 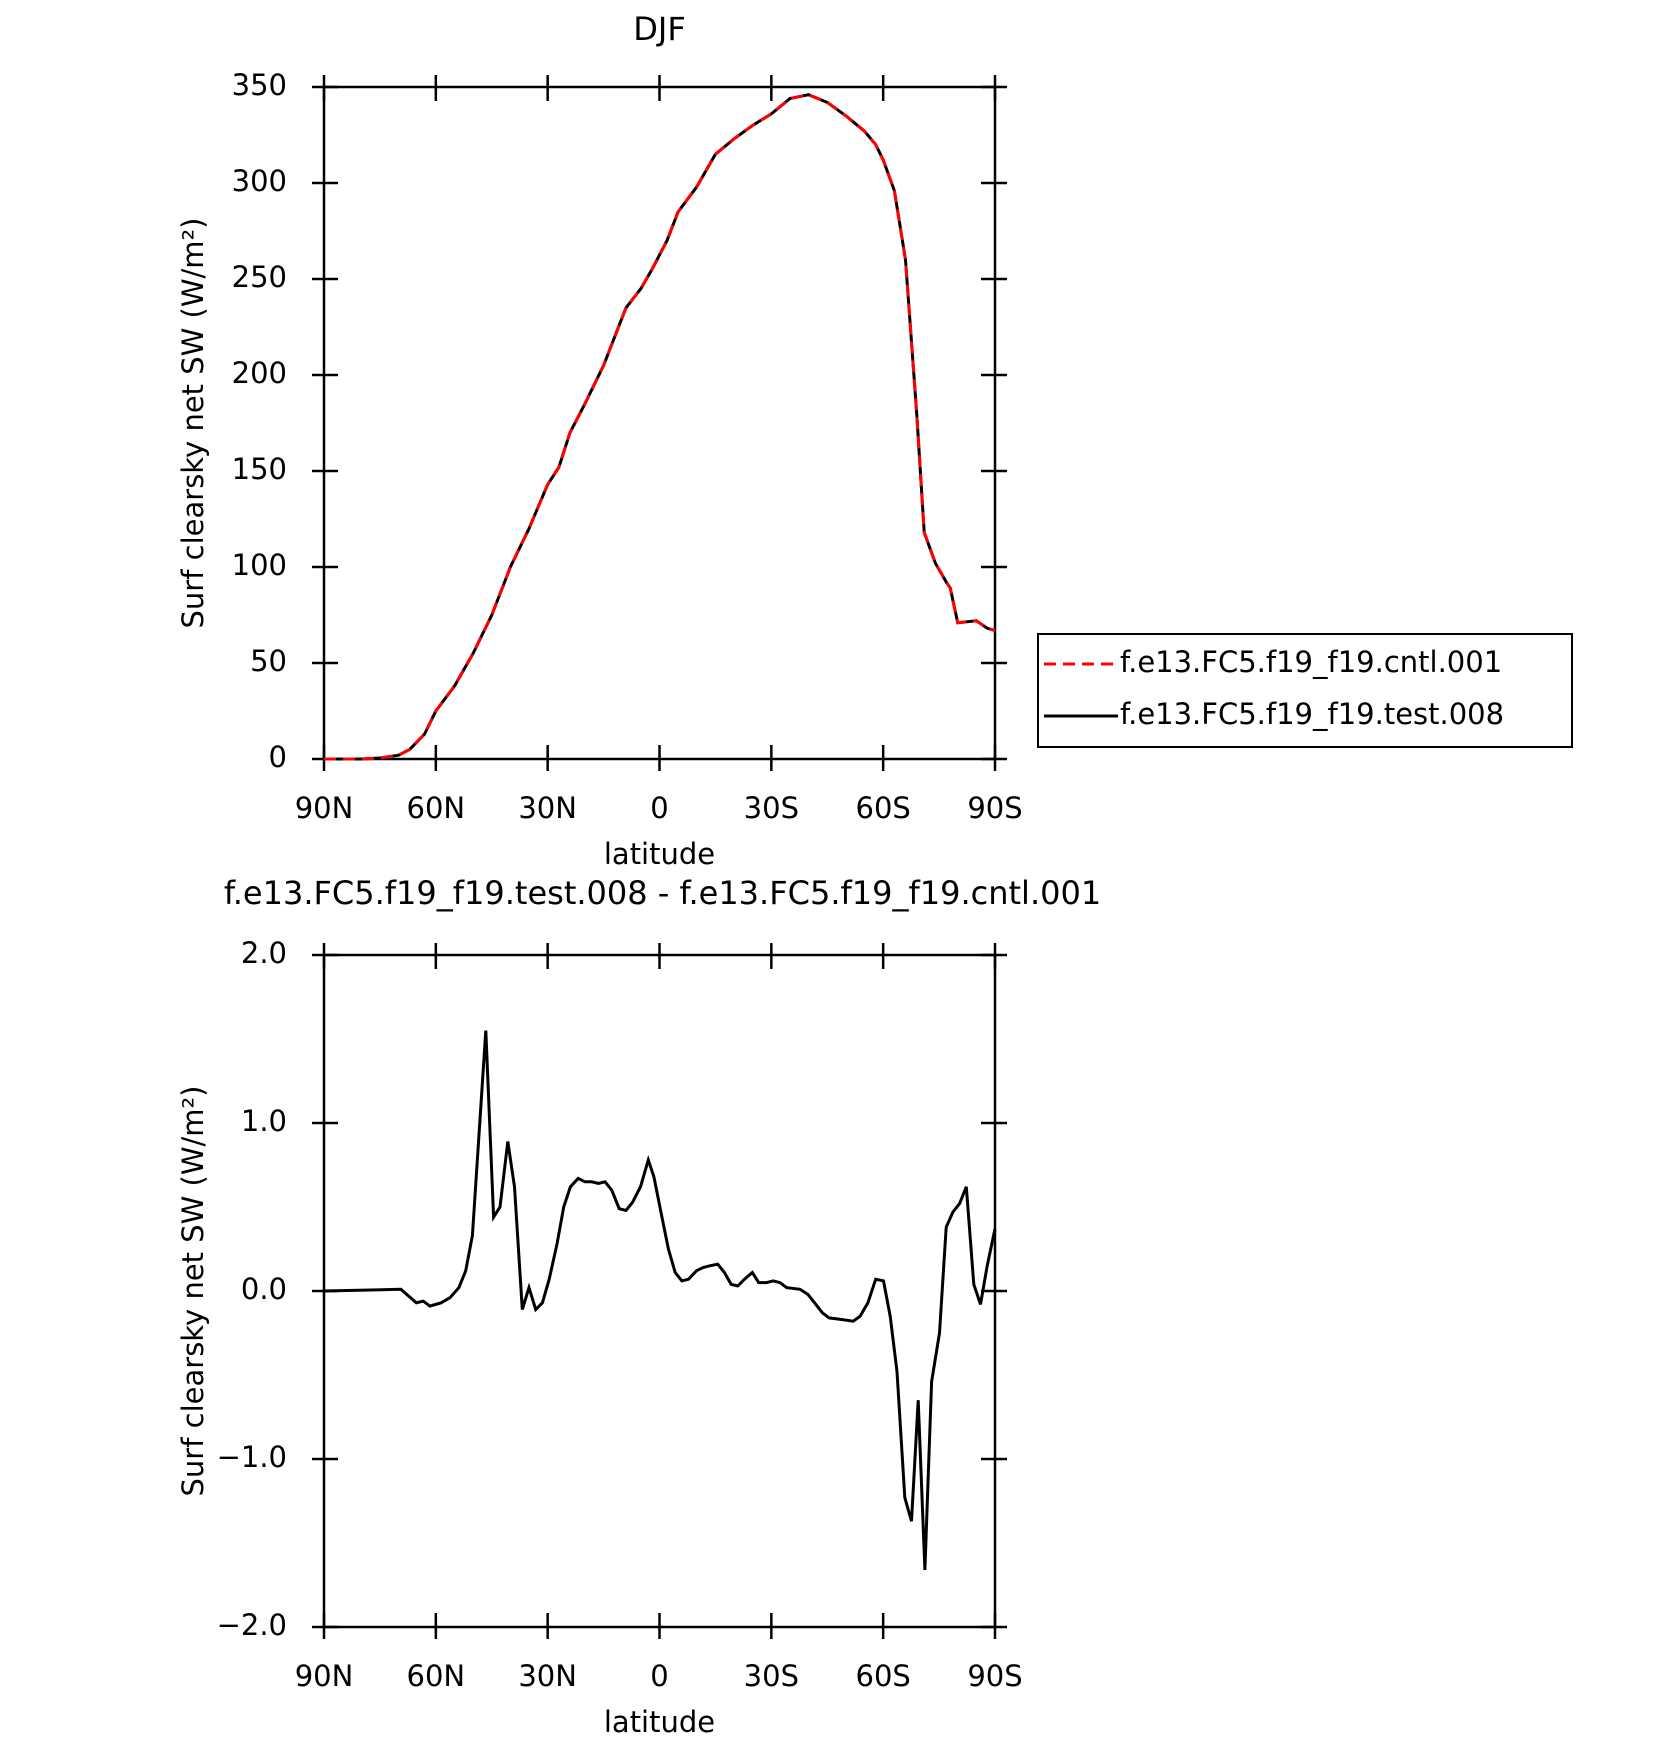 What do you see at coordinates (259, 181) in the screenshot?
I see `y-tick-label: 300` at bounding box center [259, 181].